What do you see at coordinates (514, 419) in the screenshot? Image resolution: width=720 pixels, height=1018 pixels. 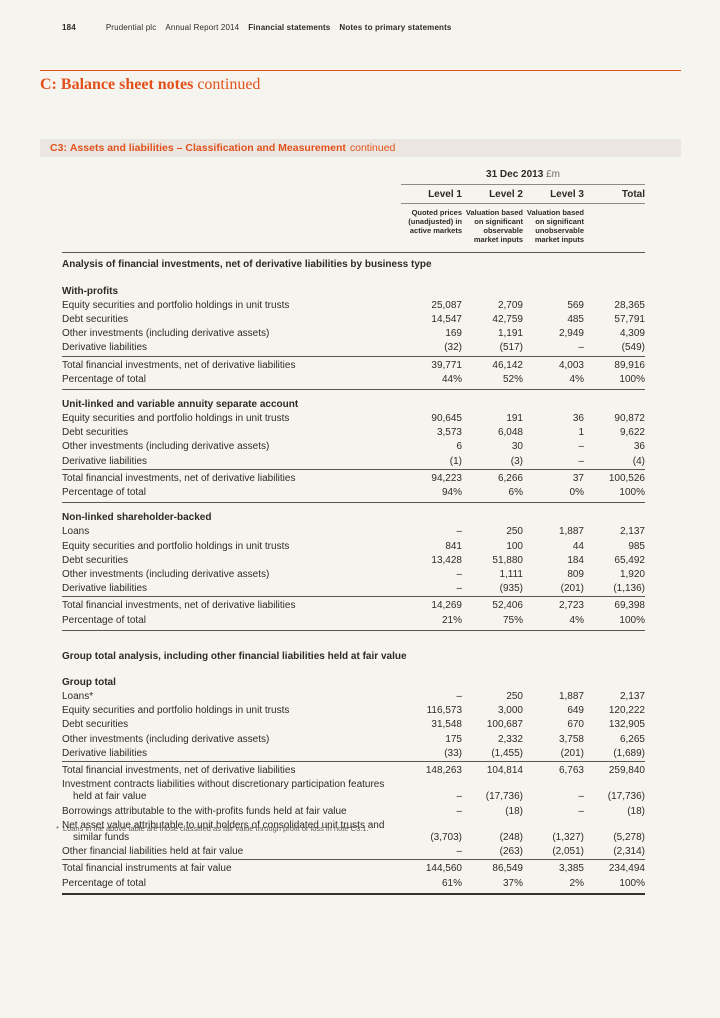 I see `cell-value: 191` at bounding box center [514, 419].